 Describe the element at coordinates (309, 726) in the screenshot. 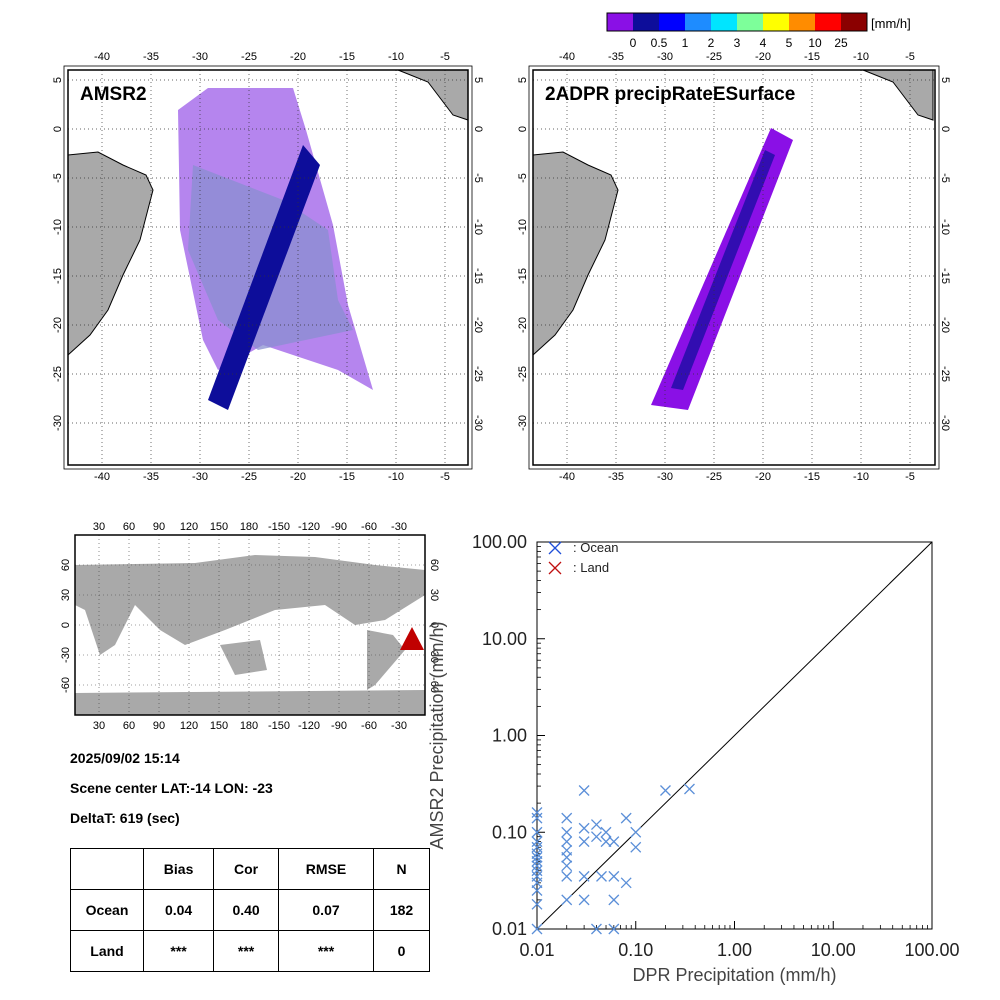

I see `globe-lon-tick-label: -120` at that location.